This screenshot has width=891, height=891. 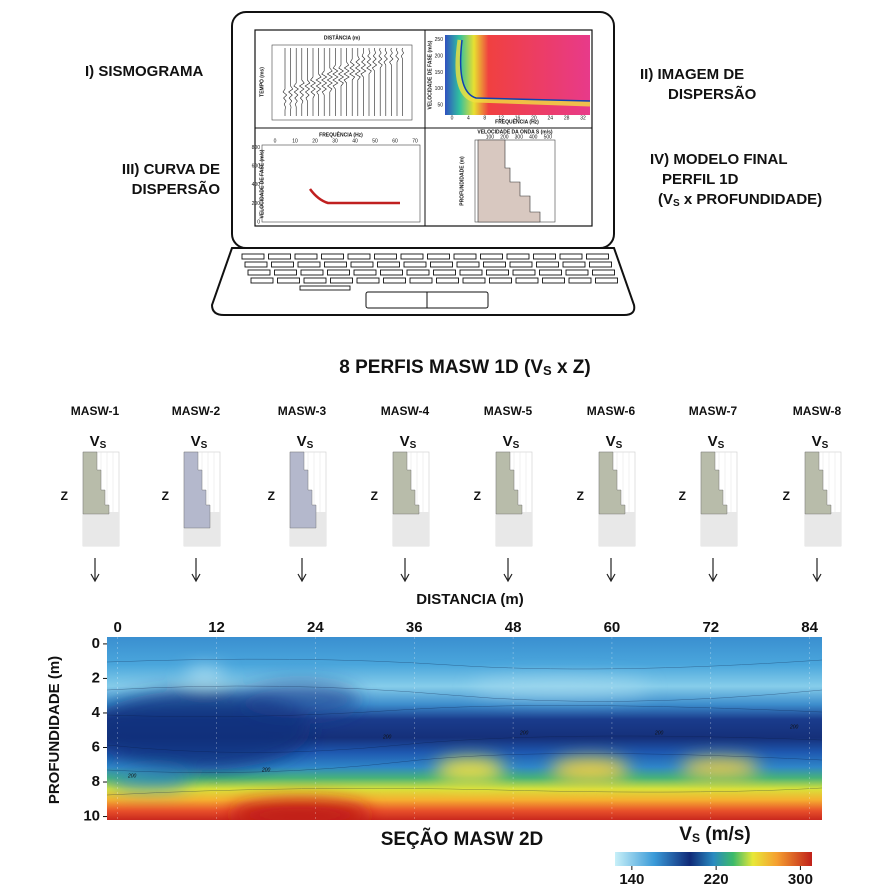 What do you see at coordinates (95, 411) in the screenshot?
I see `profile-name: MASW-1` at bounding box center [95, 411].